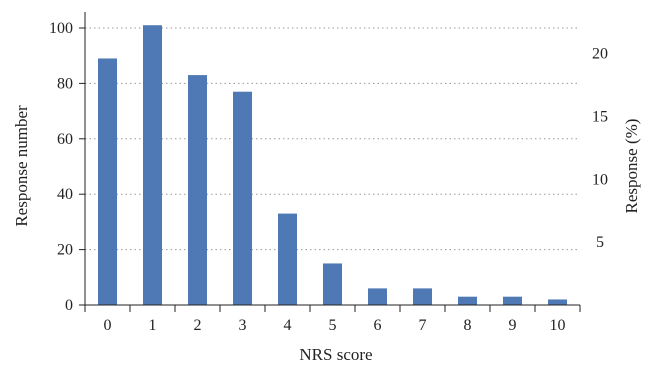 The height and width of the screenshot is (366, 651). Describe the element at coordinates (468, 325) in the screenshot. I see `x-tick-label-8: 8` at that location.